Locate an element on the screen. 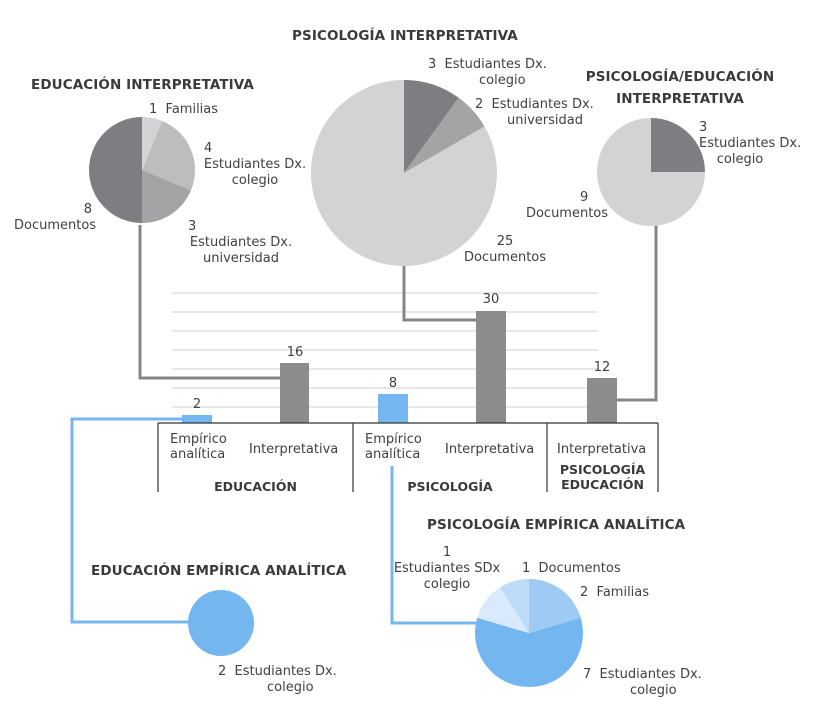 Image resolution: width=814 pixels, height=720 pixels. category-axis is located at coordinates (408, 457).